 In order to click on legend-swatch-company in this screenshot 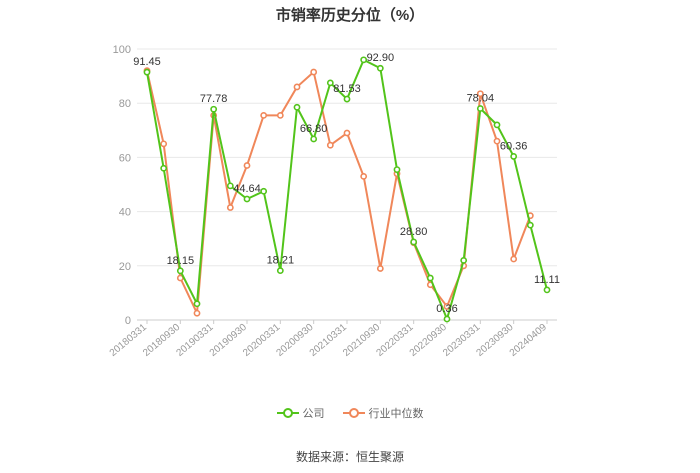, I will do `click(287, 413)`.